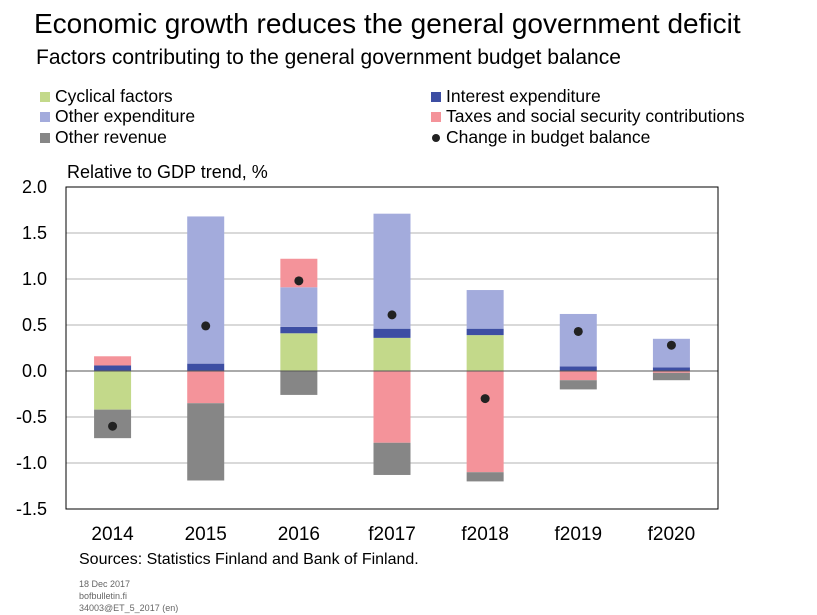 The width and height of the screenshot is (817, 615). What do you see at coordinates (34, 325) in the screenshot?
I see `y-tick-label: 0.5` at bounding box center [34, 325].